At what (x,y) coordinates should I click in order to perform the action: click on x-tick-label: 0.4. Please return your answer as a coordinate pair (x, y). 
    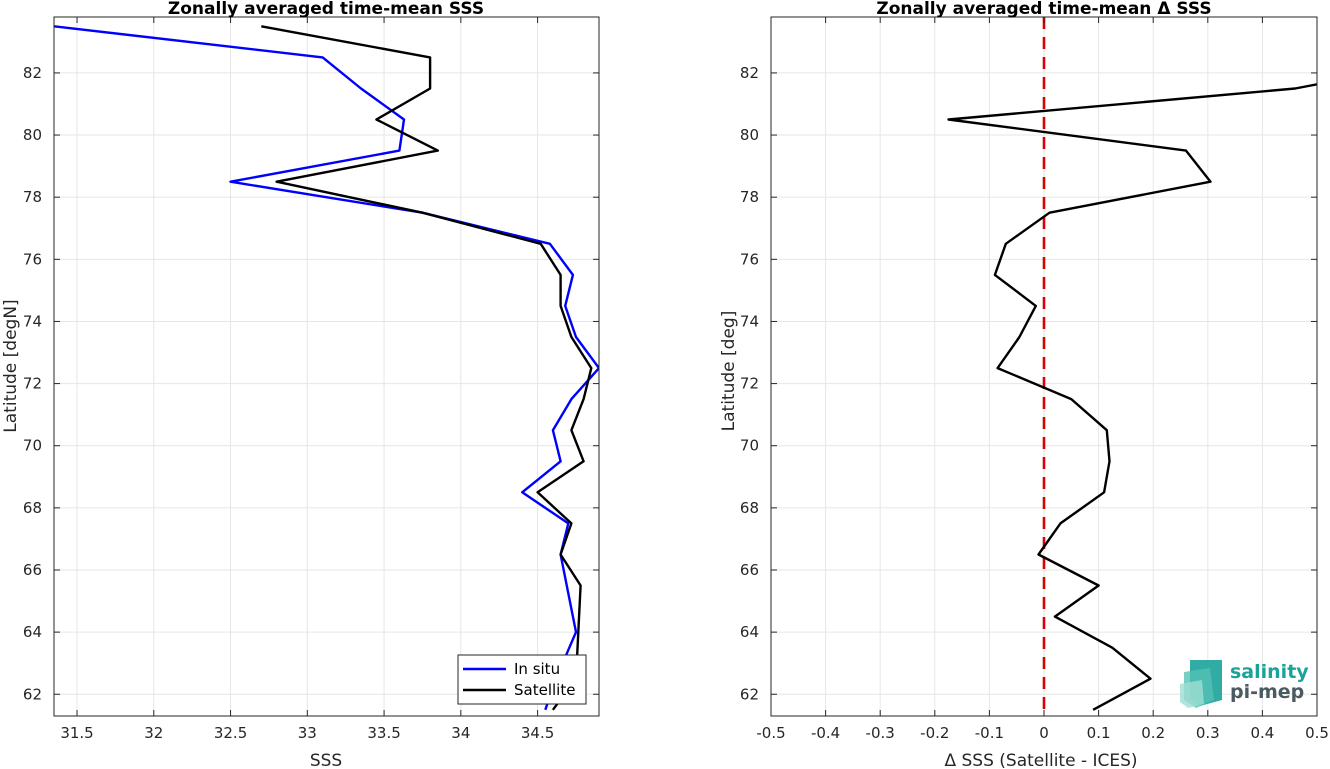
    Looking at the image, I should click on (1262, 733).